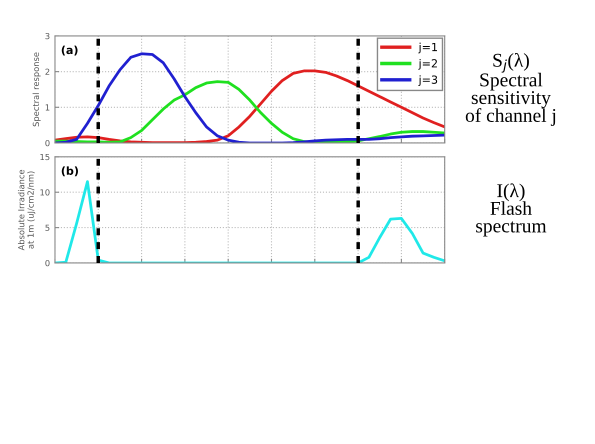  What do you see at coordinates (48, 107) in the screenshot?
I see `y-tick-label: 1` at bounding box center [48, 107].